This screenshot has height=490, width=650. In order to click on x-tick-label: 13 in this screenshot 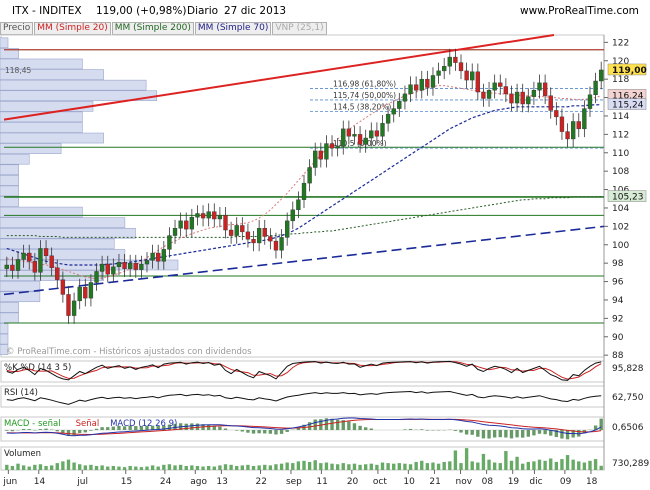, I will do `click(221, 482)`.